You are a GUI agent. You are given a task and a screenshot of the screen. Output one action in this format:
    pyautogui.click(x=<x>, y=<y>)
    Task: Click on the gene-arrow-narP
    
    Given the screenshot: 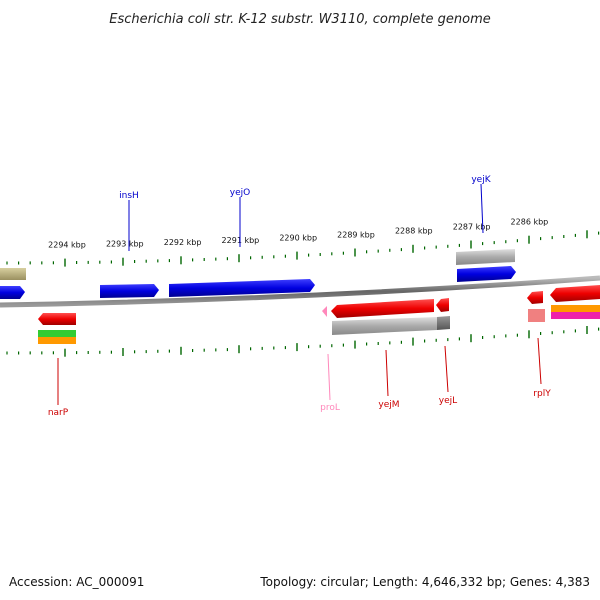 What is the action you would take?
    pyautogui.click(x=57, y=319)
    